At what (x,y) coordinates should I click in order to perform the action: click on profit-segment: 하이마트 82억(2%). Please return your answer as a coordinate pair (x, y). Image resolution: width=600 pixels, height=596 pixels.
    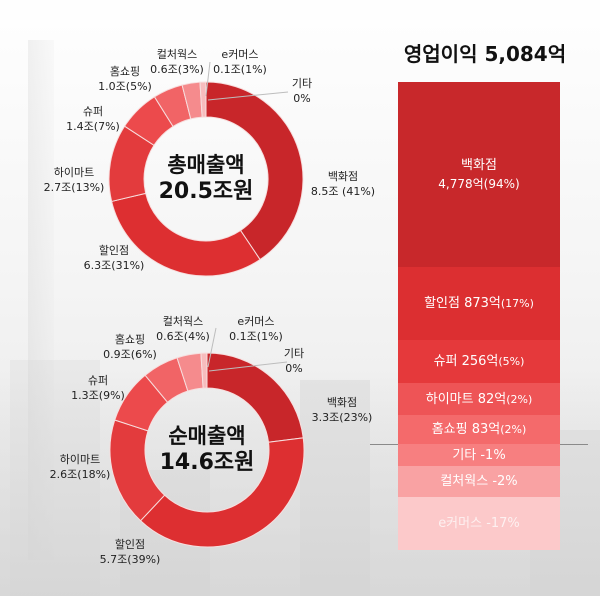
    Looking at the image, I should click on (479, 399).